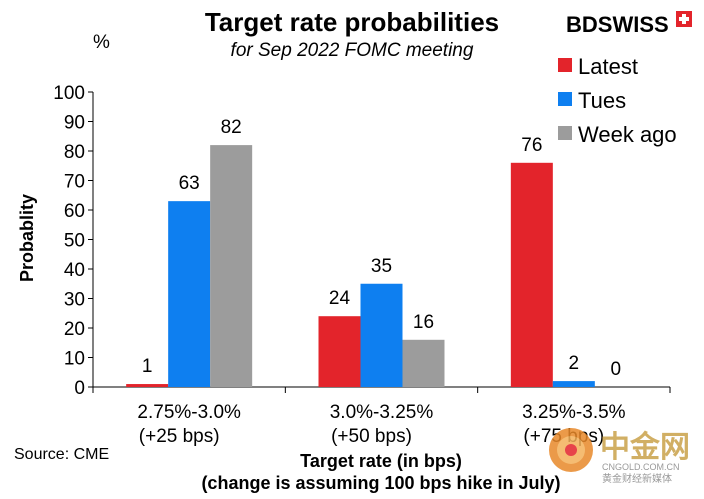  I want to click on y-tick-label: 50, so click(74, 241).